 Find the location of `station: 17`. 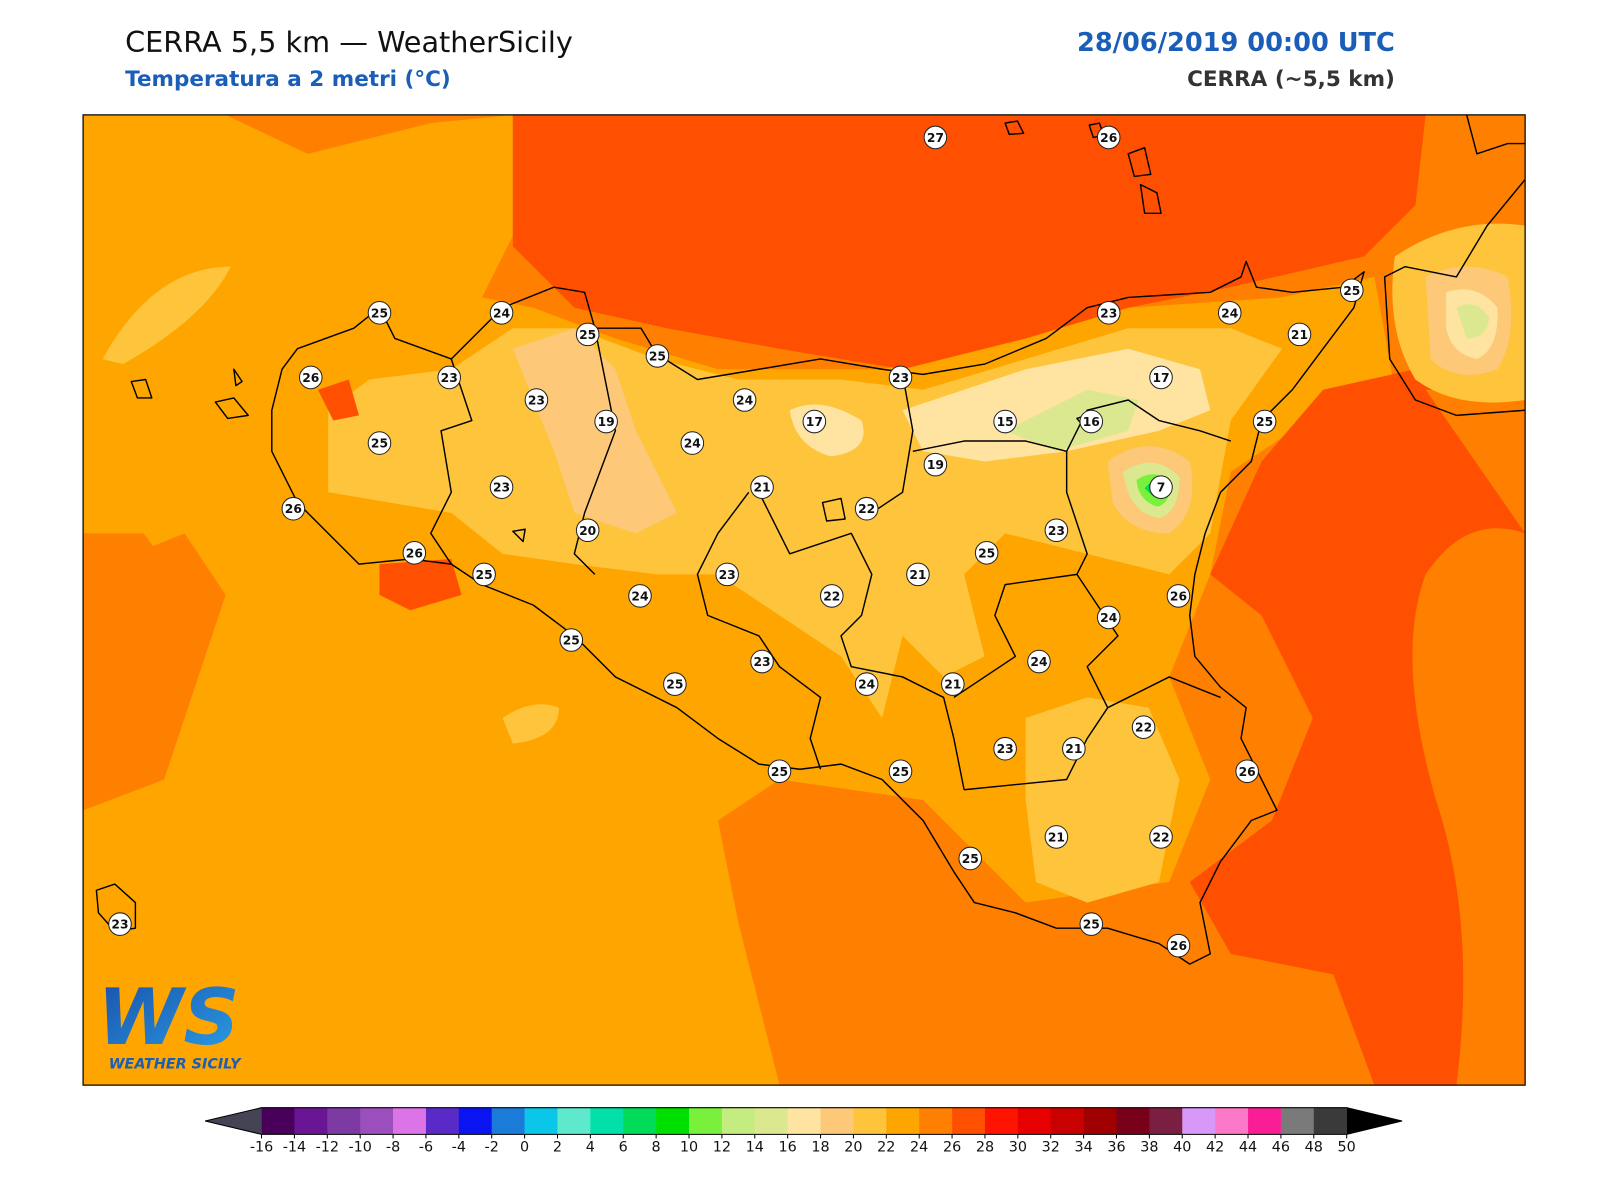

station: 17 is located at coordinates (1161, 377).